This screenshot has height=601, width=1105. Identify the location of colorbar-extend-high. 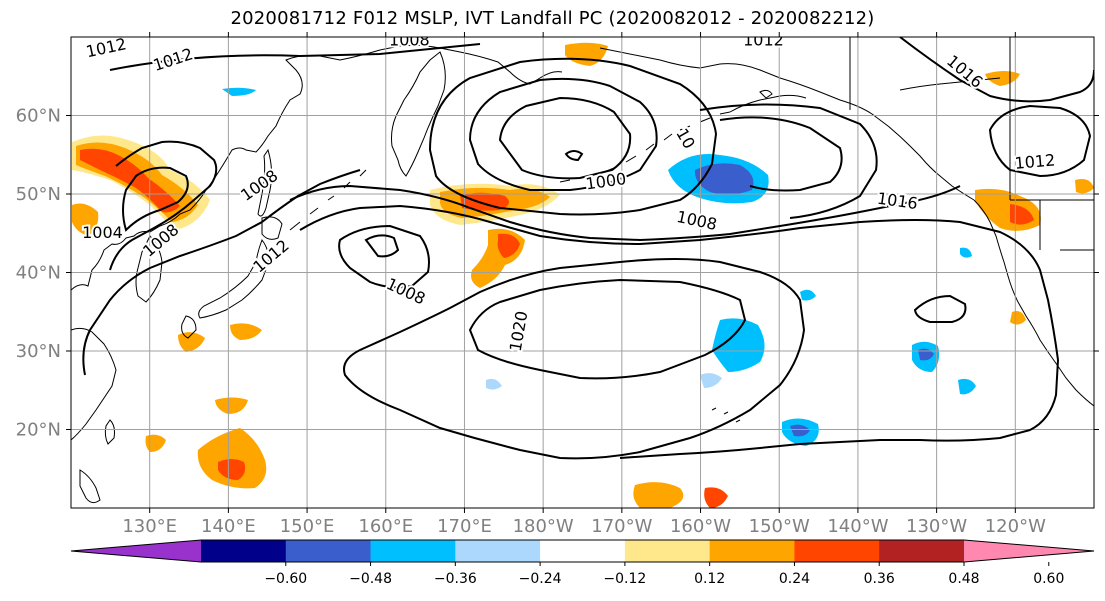
(1029, 551).